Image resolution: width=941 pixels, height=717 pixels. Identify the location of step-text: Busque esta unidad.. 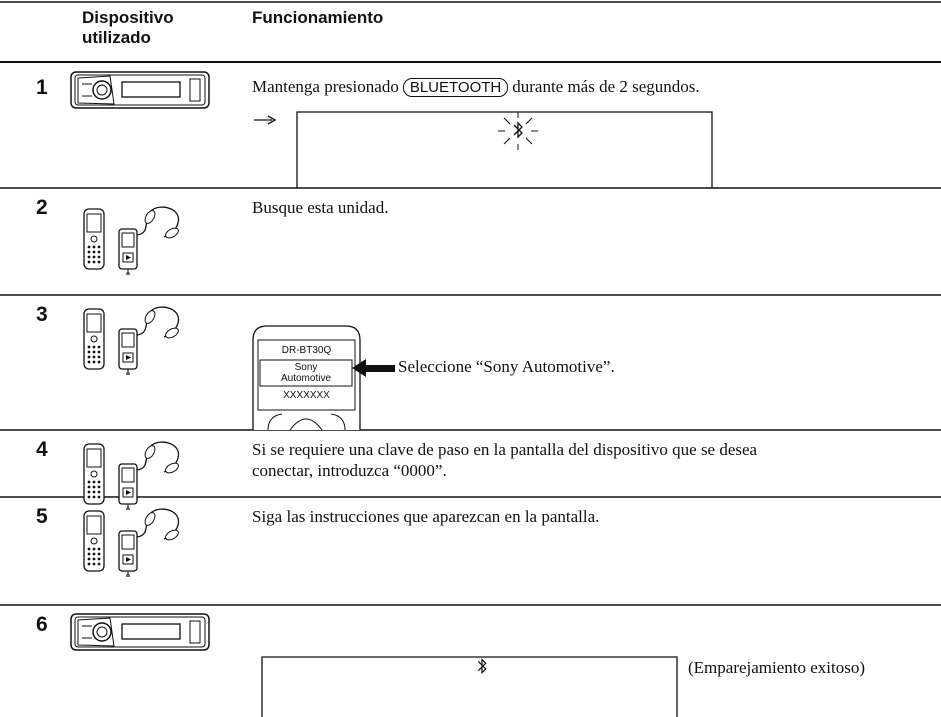
(320, 207).